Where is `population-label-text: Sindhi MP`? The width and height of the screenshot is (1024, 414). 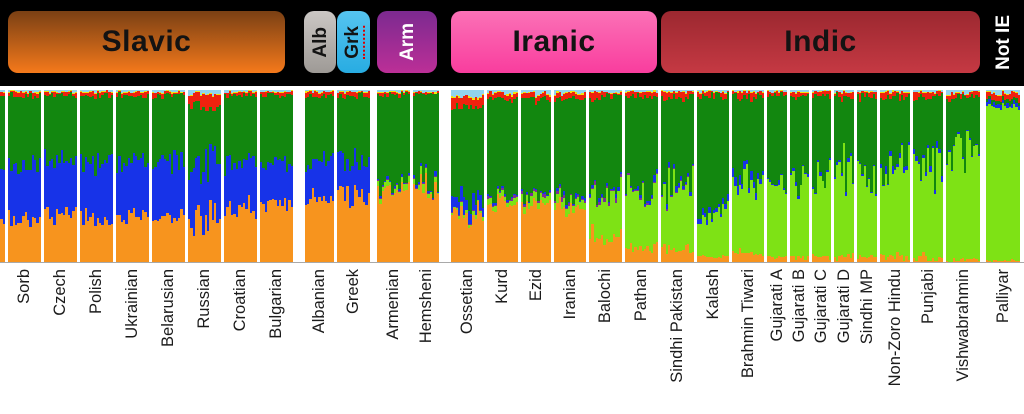
population-label-text: Sindhi MP is located at coordinates (867, 306).